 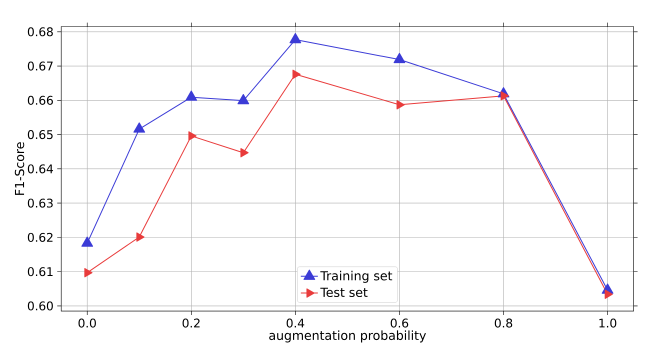 I want to click on x-tick-label: 0.2, so click(x=191, y=323).